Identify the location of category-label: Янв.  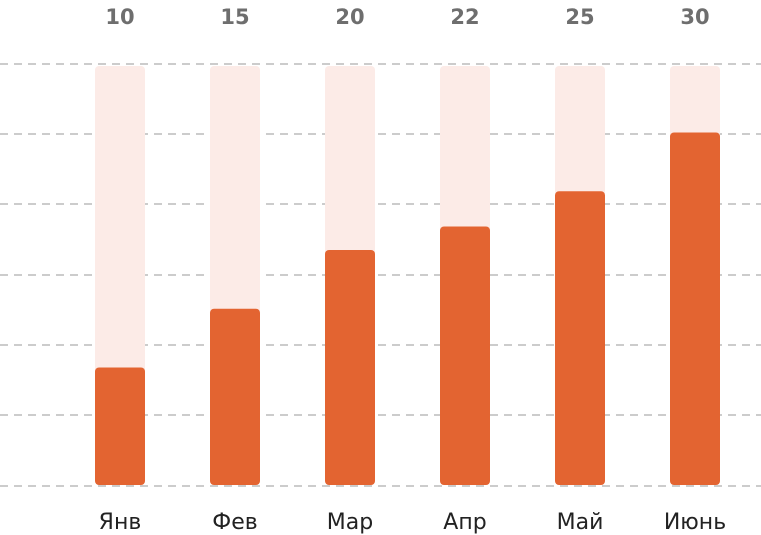
(120, 522).